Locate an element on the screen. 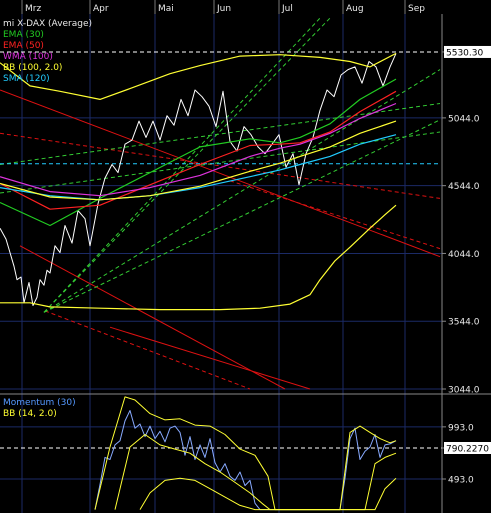 The width and height of the screenshot is (491, 513). month-label-mai: Mai is located at coordinates (166, 9).